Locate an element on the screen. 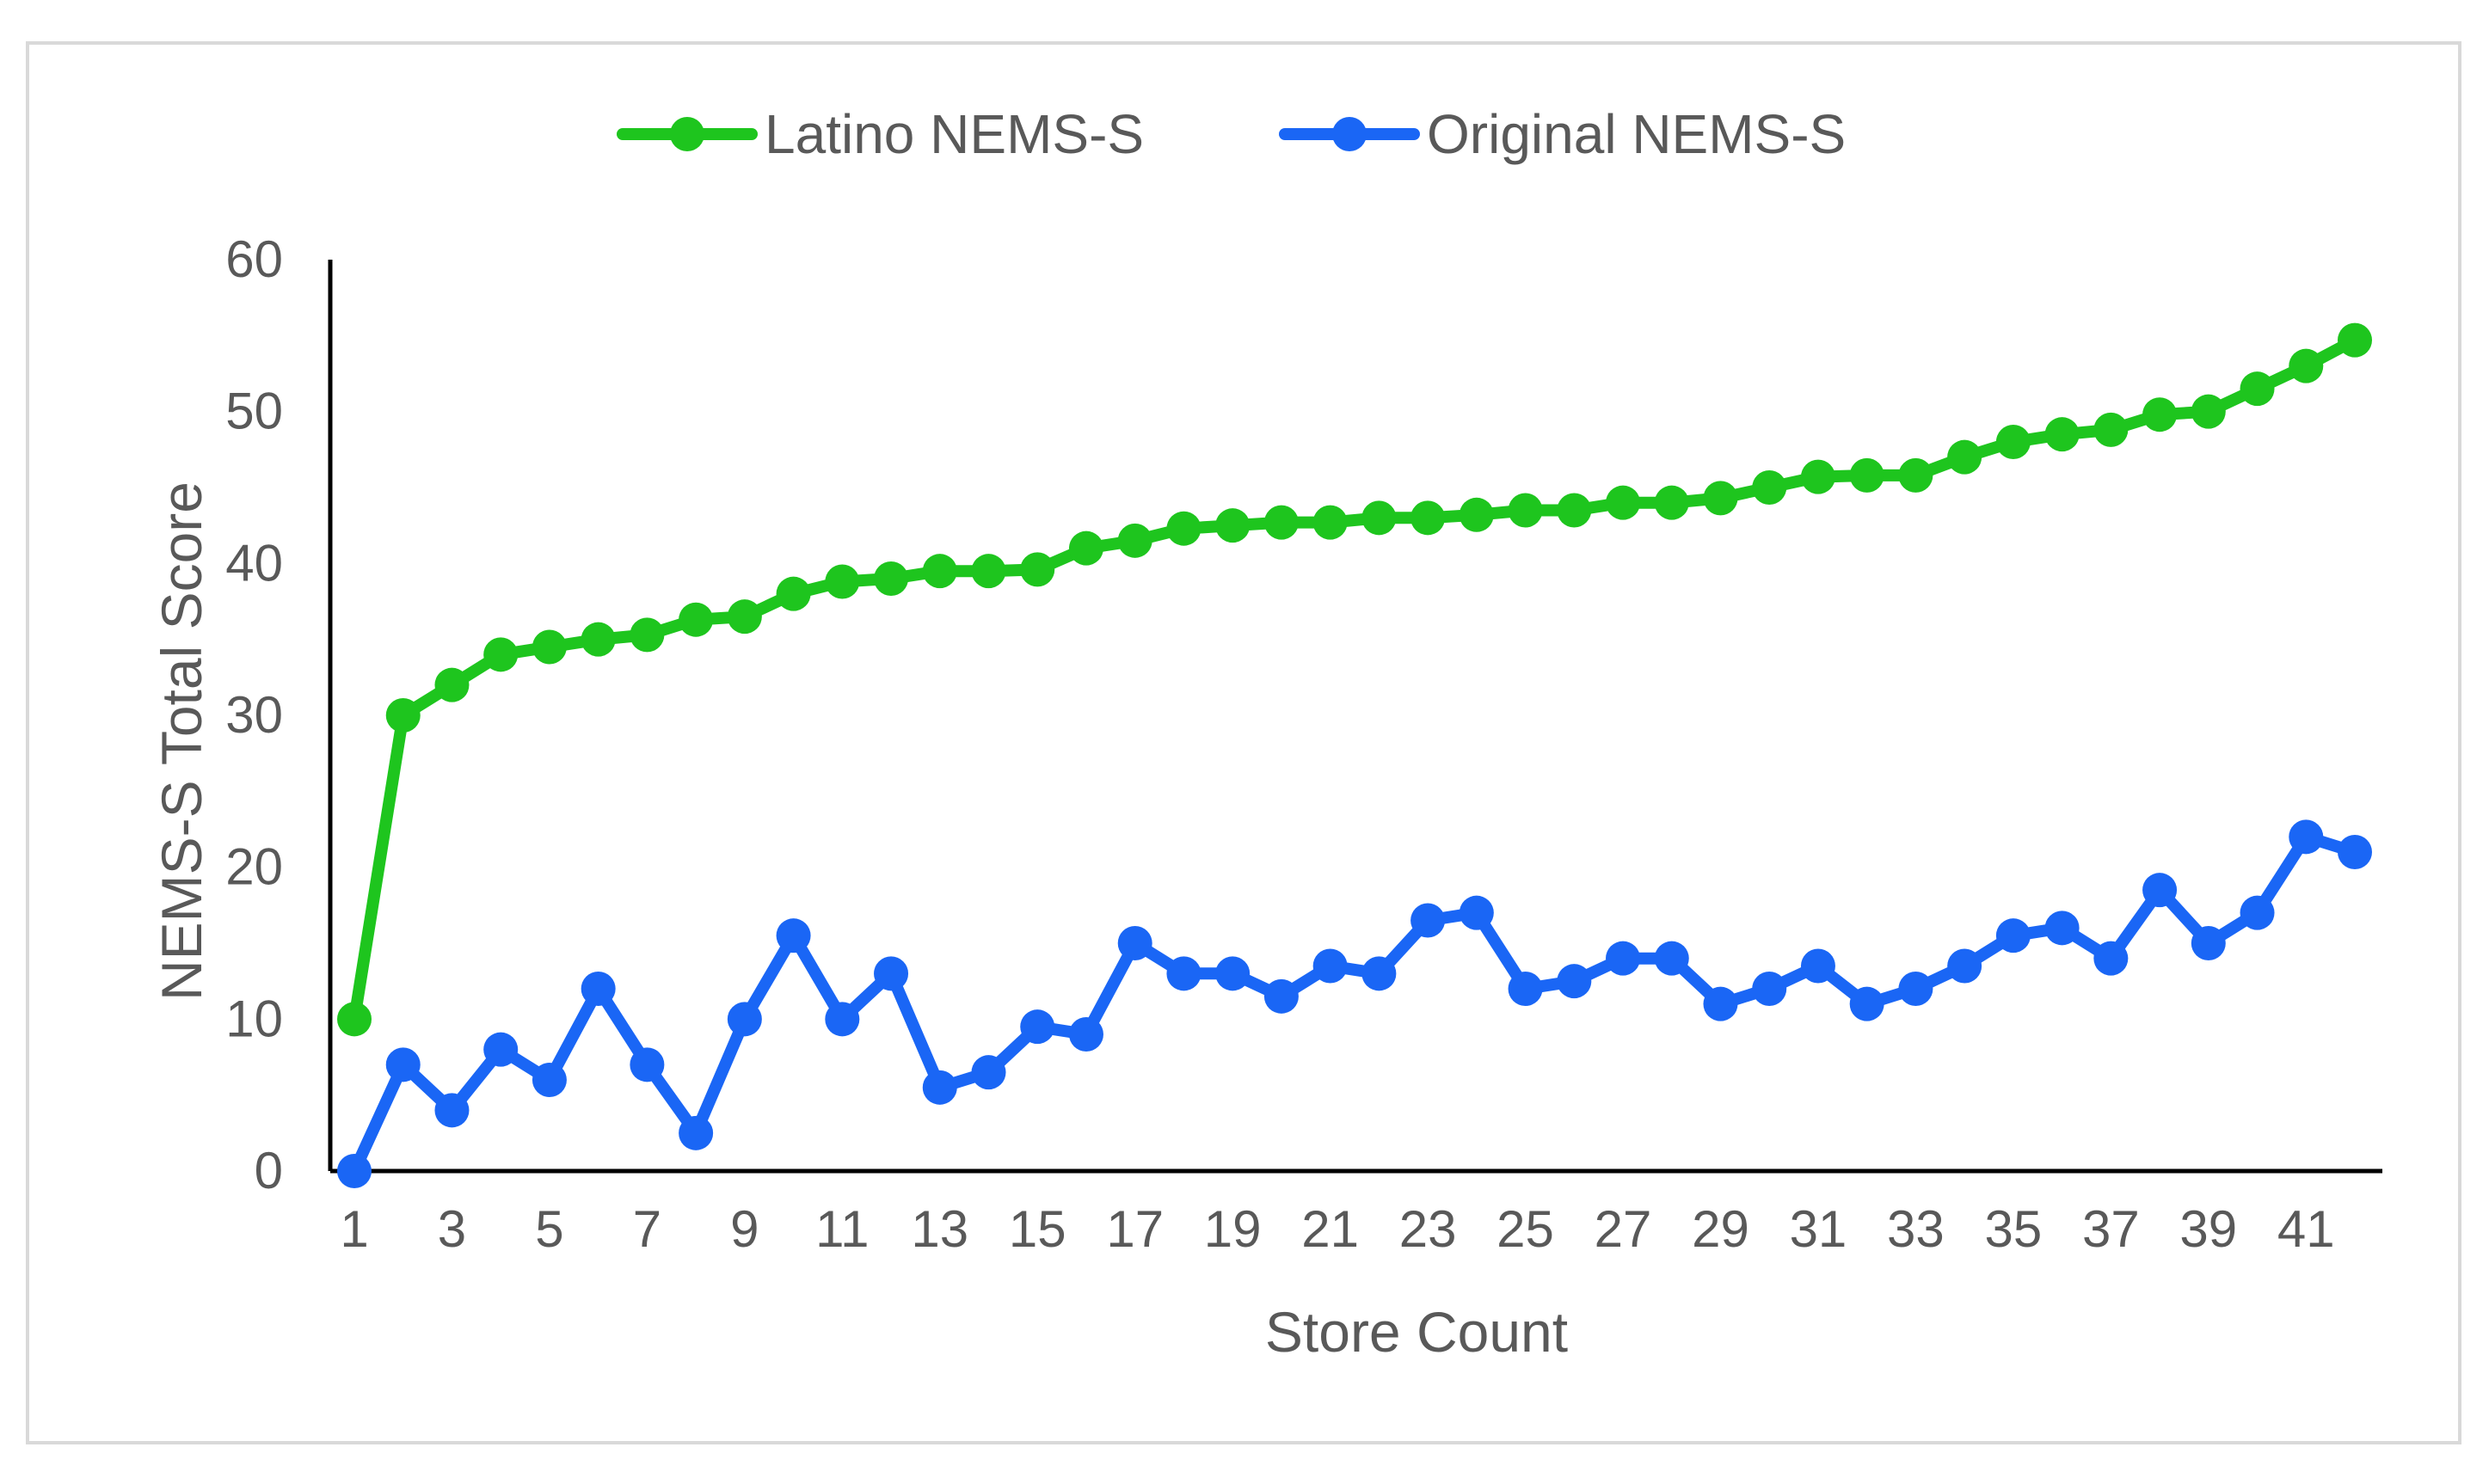 The width and height of the screenshot is (2489, 1484). y-tick-label: 30 is located at coordinates (254, 715).